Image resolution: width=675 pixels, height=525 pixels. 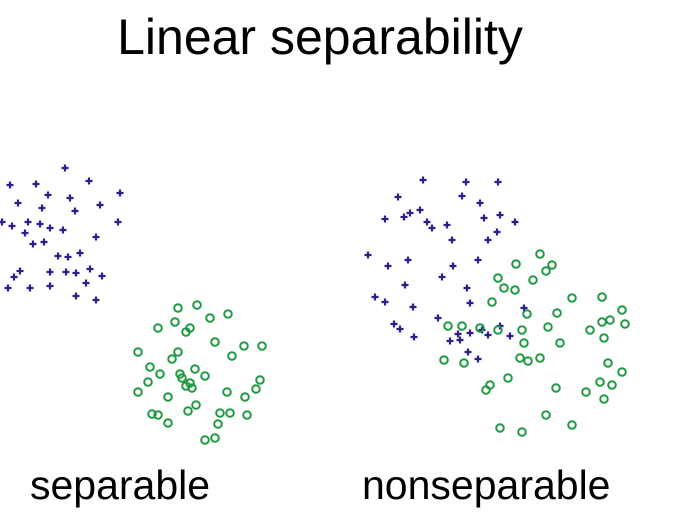 I want to click on nonseparable-caption: nonseparable, so click(x=486, y=485).